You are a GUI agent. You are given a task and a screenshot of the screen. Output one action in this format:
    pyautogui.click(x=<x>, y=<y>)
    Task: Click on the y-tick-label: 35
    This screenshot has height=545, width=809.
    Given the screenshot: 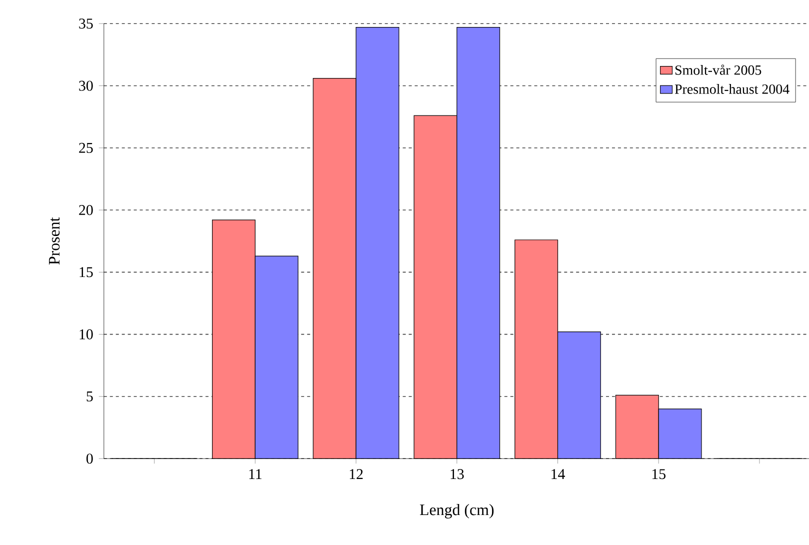 What is the action you would take?
    pyautogui.click(x=86, y=23)
    